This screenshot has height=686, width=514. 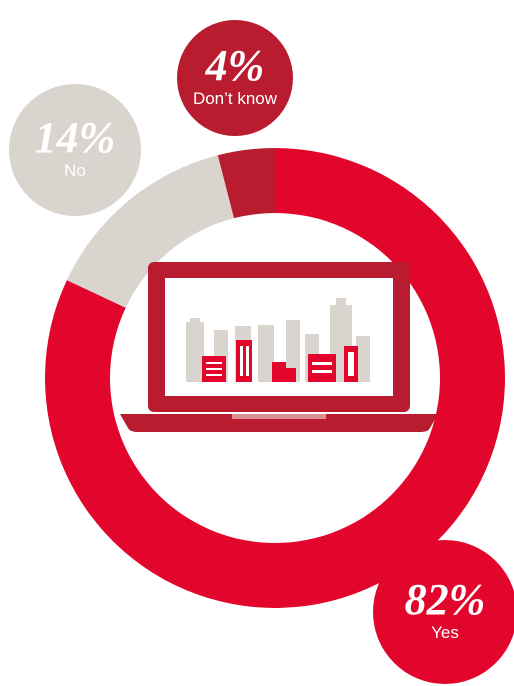 I want to click on value-label: 14%, so click(x=75, y=137).